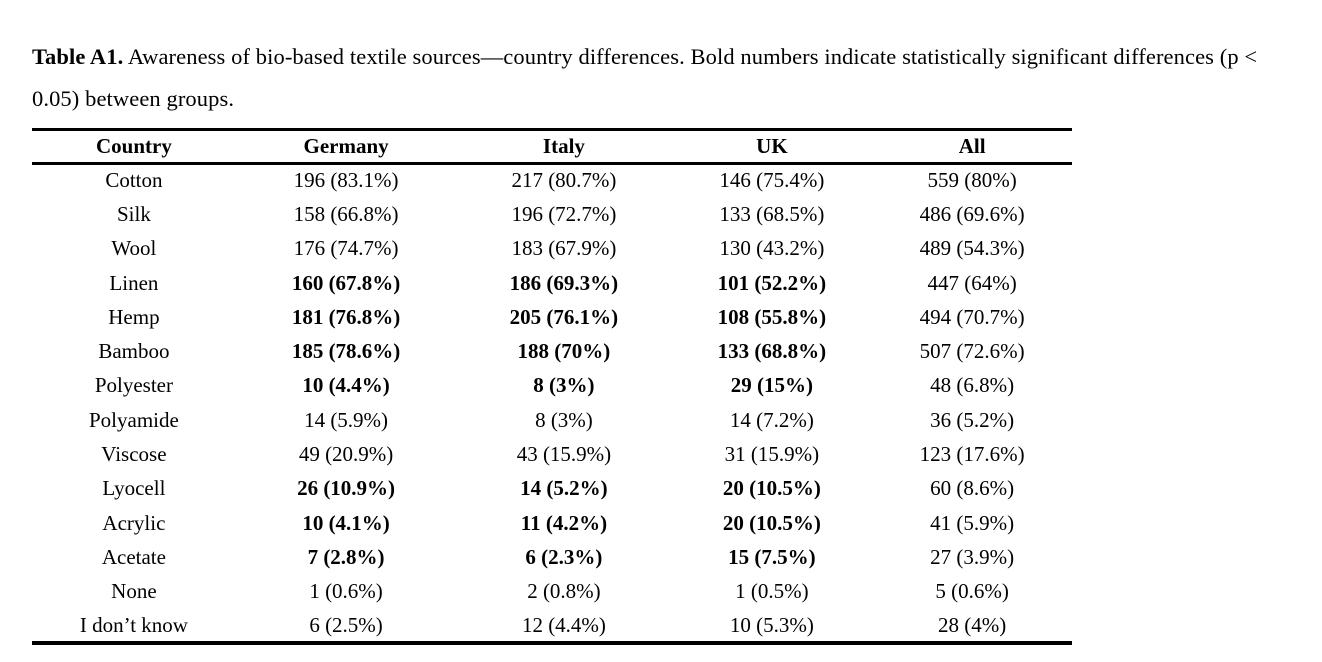 This screenshot has width=1322, height=662. Describe the element at coordinates (972, 488) in the screenshot. I see `value-cell: 60 (8.6%)` at that location.